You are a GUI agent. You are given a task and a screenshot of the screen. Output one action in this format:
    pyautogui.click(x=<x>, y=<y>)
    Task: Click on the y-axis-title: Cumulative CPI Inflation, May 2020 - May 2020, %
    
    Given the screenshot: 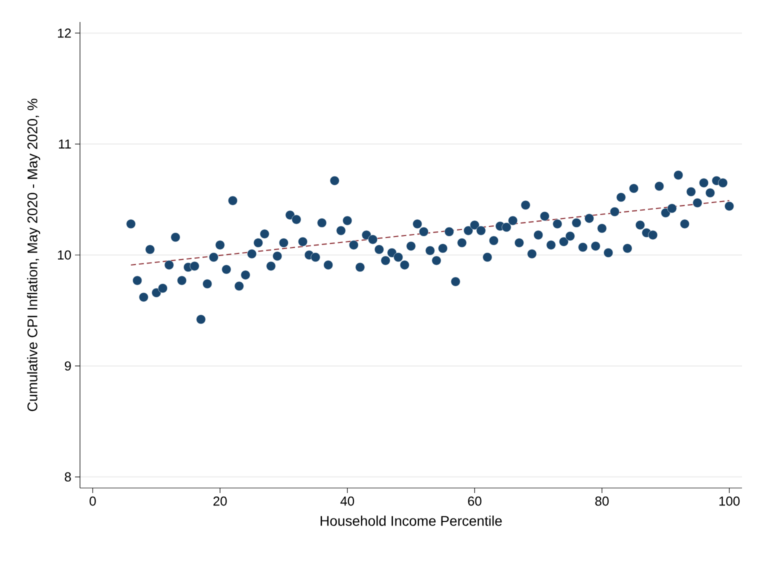 What is the action you would take?
    pyautogui.click(x=33, y=255)
    